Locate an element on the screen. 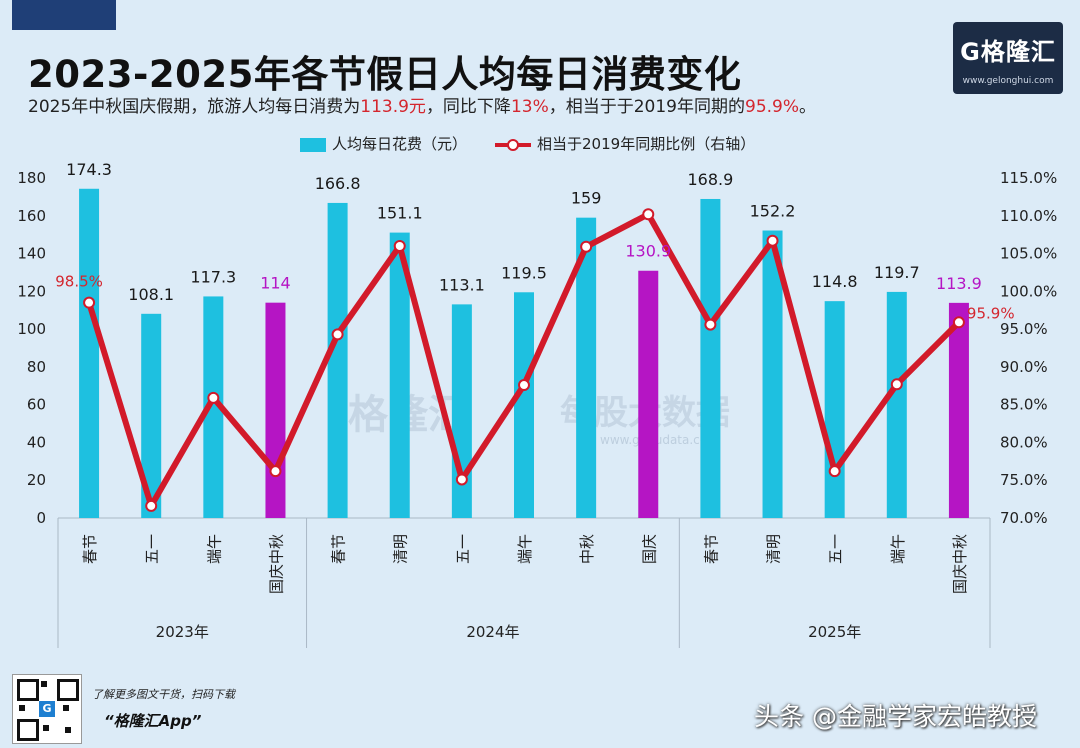 The width and height of the screenshot is (1080, 748). y-right-tick-label: 115.0% is located at coordinates (1028, 178).